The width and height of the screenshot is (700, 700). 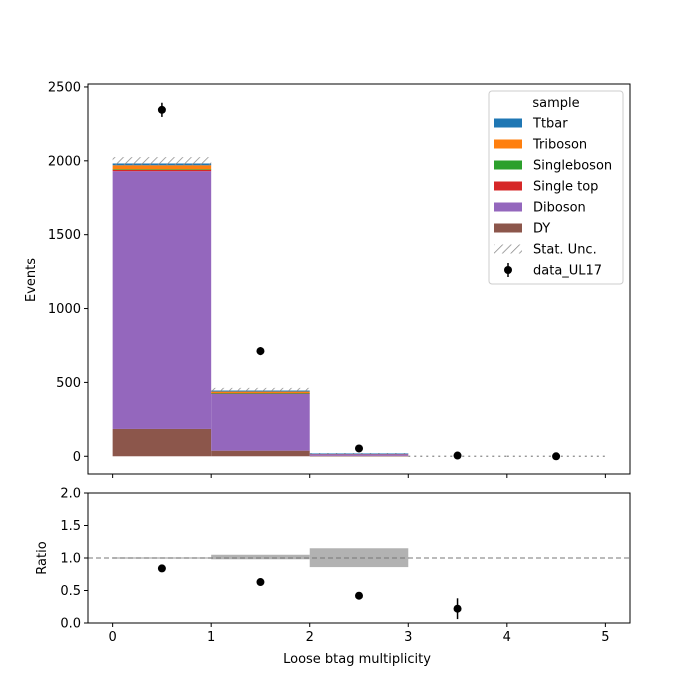 What do you see at coordinates (559, 208) in the screenshot?
I see `legend-label-diboson: Diboson` at bounding box center [559, 208].